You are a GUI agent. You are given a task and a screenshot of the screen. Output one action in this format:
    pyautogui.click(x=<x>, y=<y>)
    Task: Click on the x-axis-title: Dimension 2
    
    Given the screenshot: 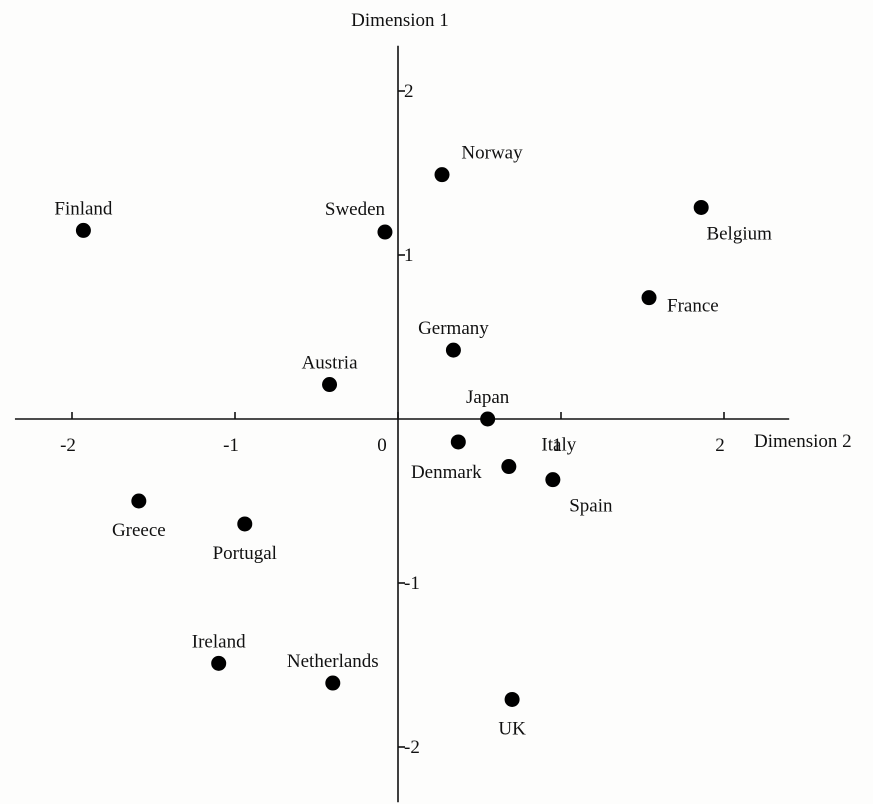 What is the action you would take?
    pyautogui.click(x=803, y=441)
    